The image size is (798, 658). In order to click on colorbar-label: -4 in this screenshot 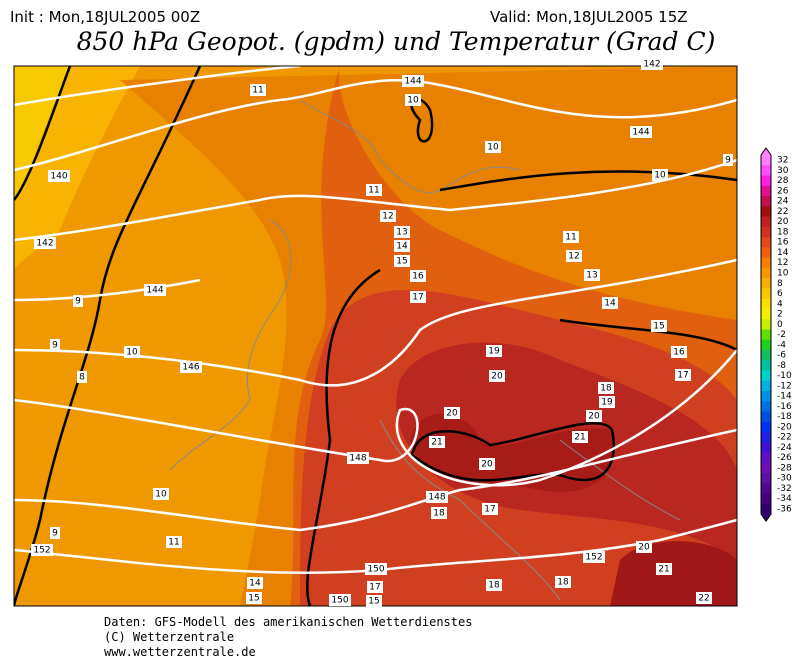, I will do `click(781, 345)`.